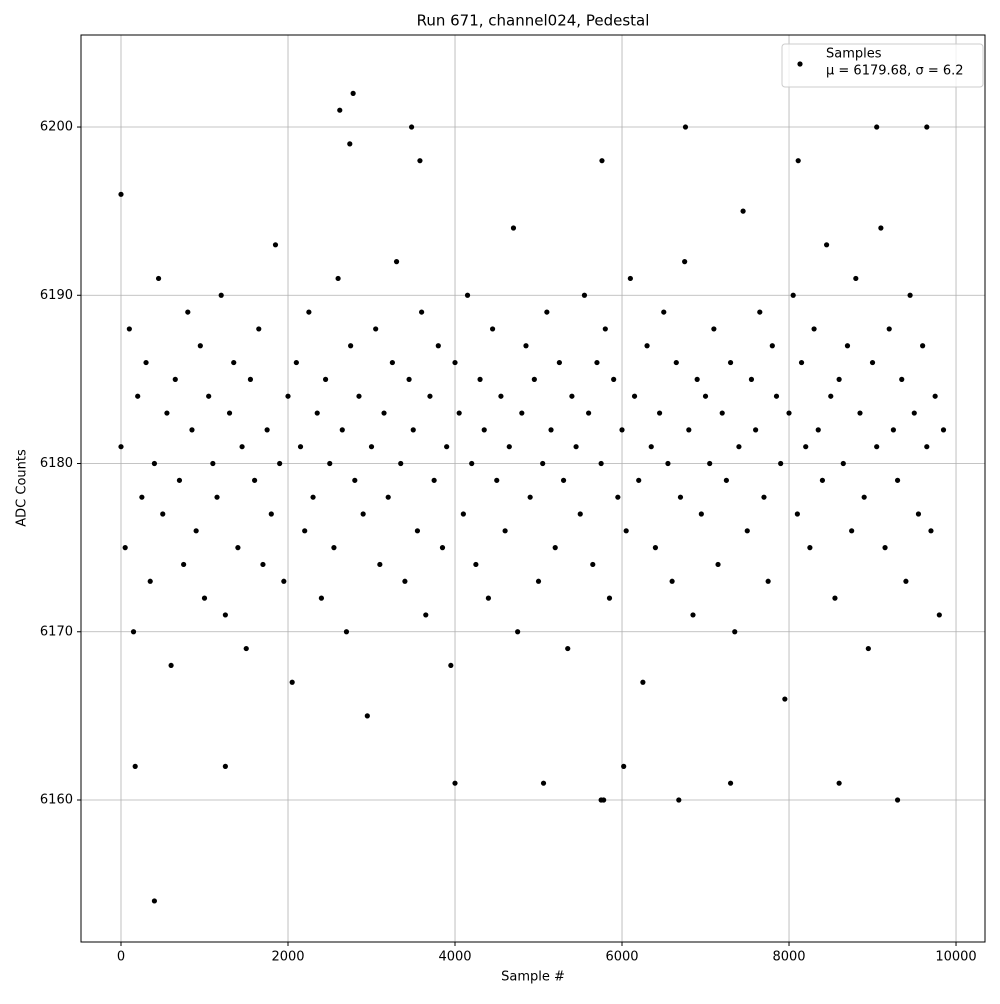  I want to click on x-tick-label: 2000, so click(287, 957).